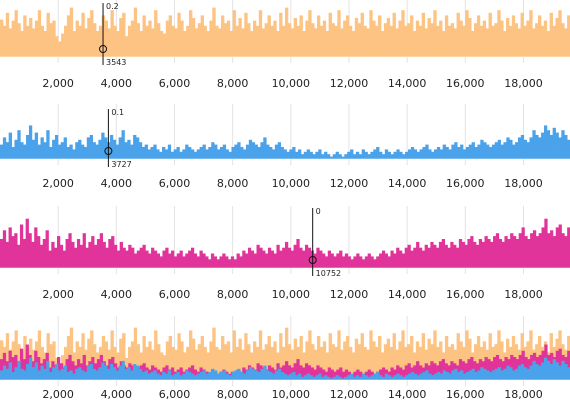  What do you see at coordinates (349, 83) in the screenshot?
I see `tick-label-orange-5: 12,000` at bounding box center [349, 83].